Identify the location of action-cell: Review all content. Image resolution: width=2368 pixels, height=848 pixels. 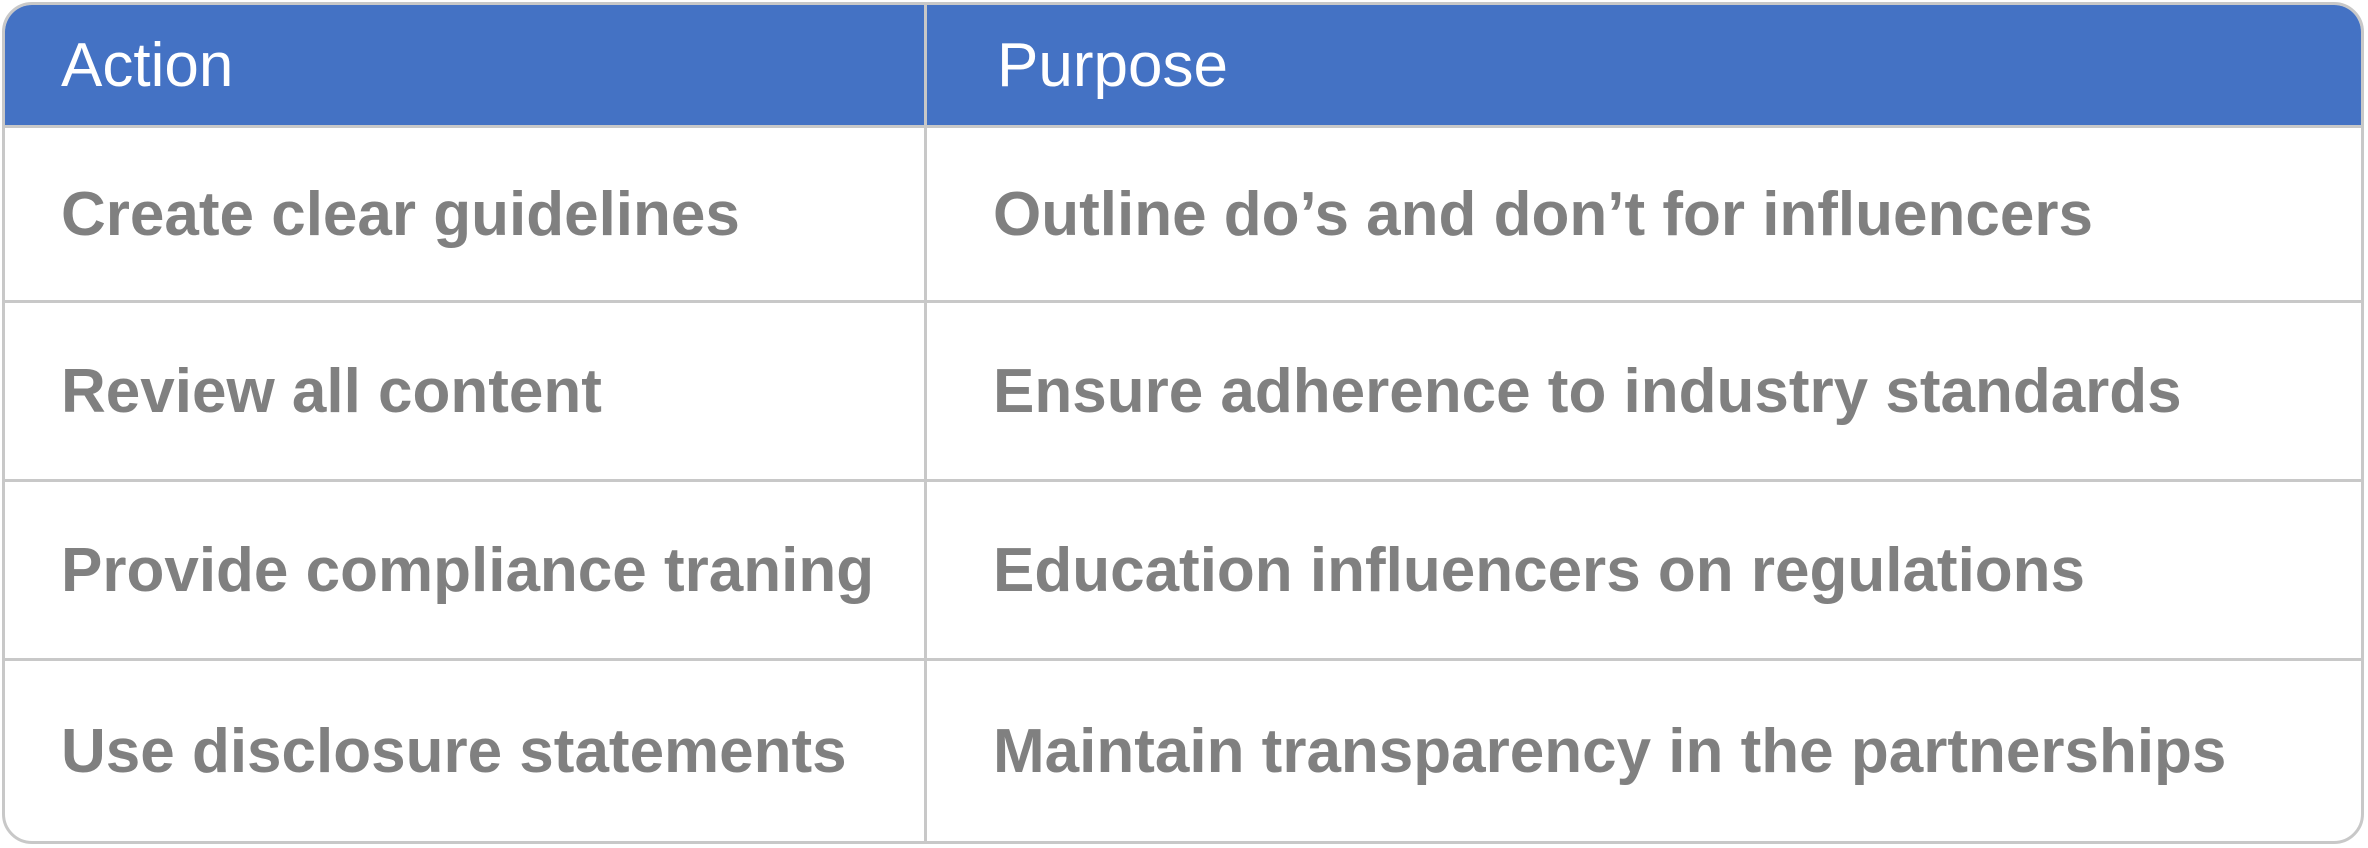
(466, 391).